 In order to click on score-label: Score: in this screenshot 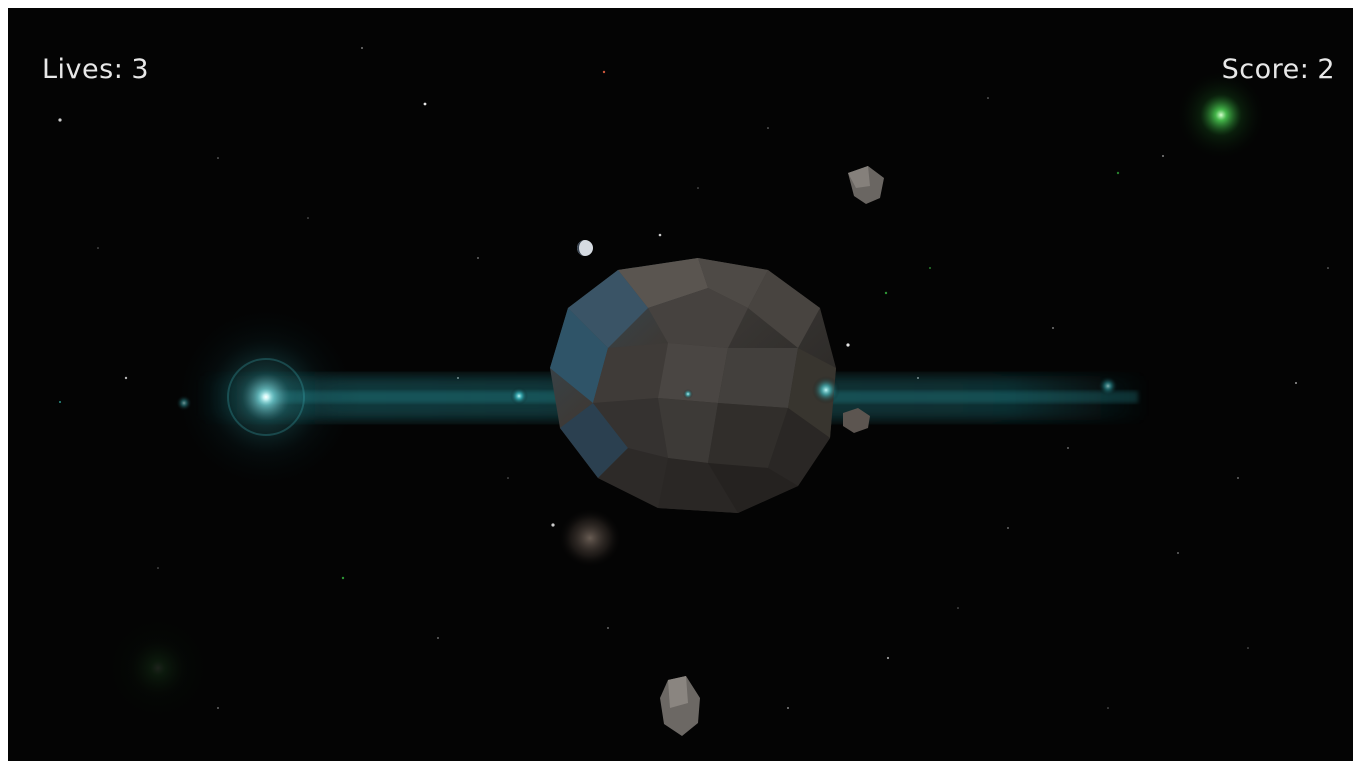, I will do `click(1265, 69)`.